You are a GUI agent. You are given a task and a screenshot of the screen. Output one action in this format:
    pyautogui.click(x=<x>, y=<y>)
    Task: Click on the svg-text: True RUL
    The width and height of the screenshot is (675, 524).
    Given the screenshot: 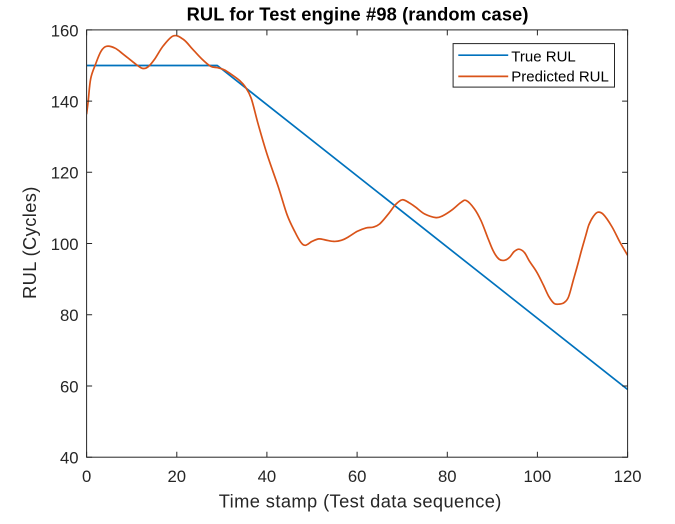 What is the action you would take?
    pyautogui.click(x=543, y=57)
    